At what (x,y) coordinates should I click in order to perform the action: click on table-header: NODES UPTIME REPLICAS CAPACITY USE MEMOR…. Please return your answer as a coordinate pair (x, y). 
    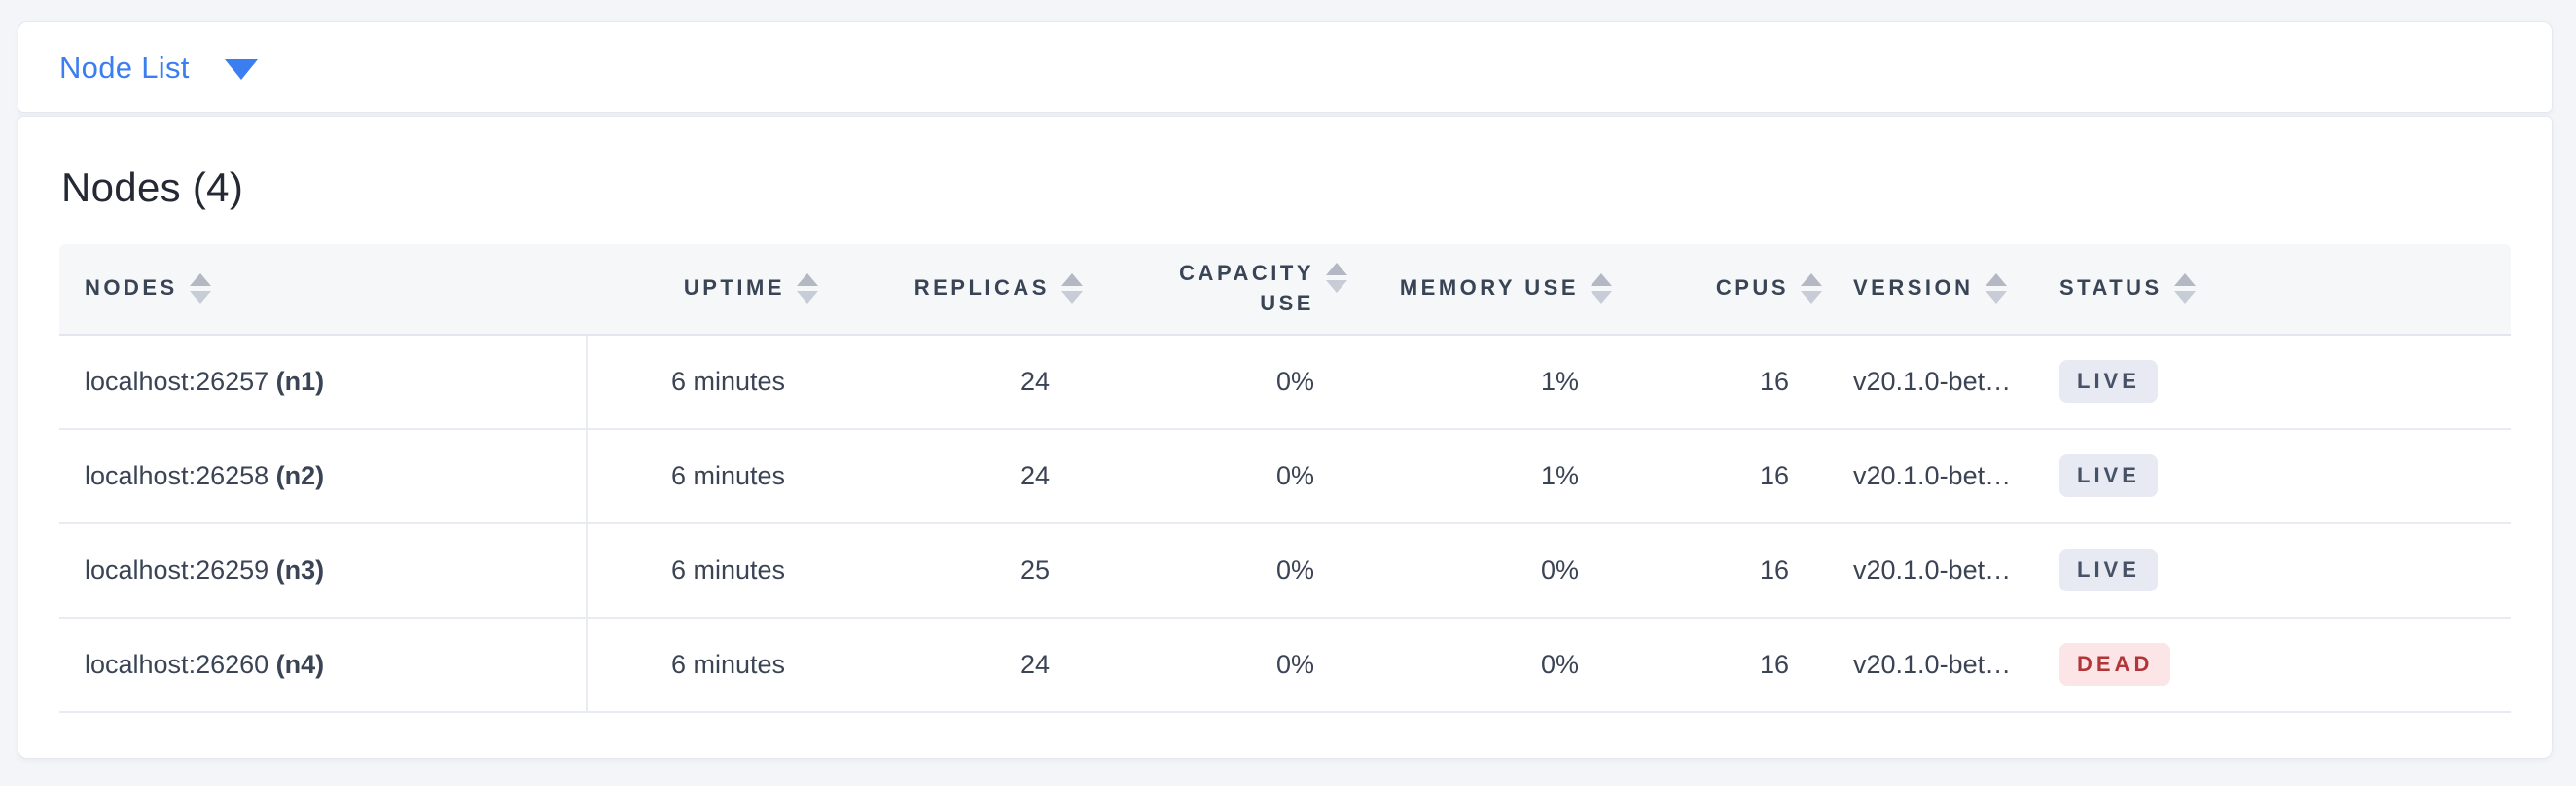
    Looking at the image, I should click on (1285, 289).